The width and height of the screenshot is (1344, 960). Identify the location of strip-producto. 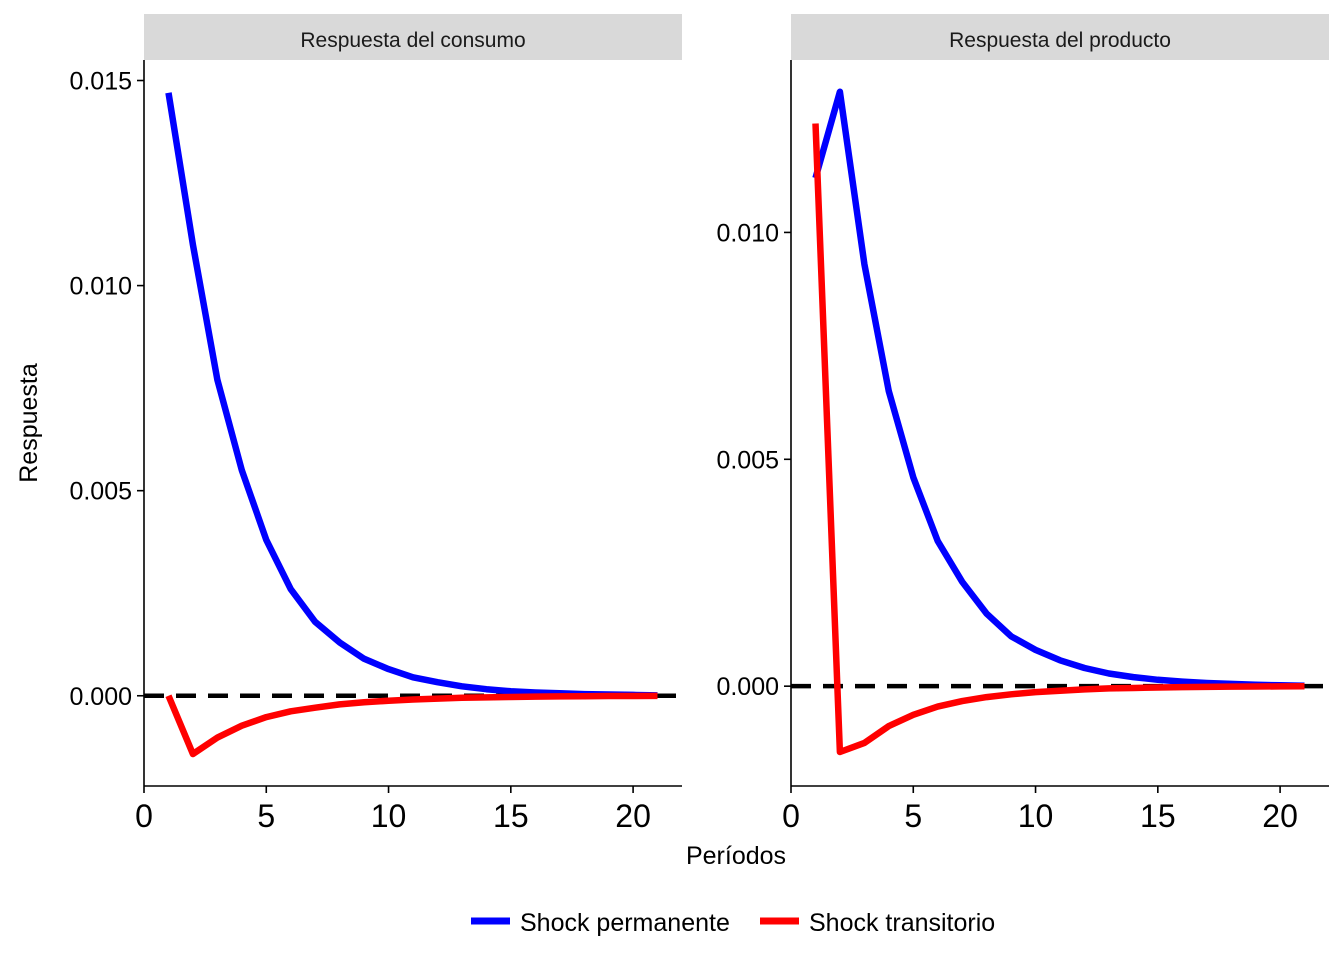
(1060, 37).